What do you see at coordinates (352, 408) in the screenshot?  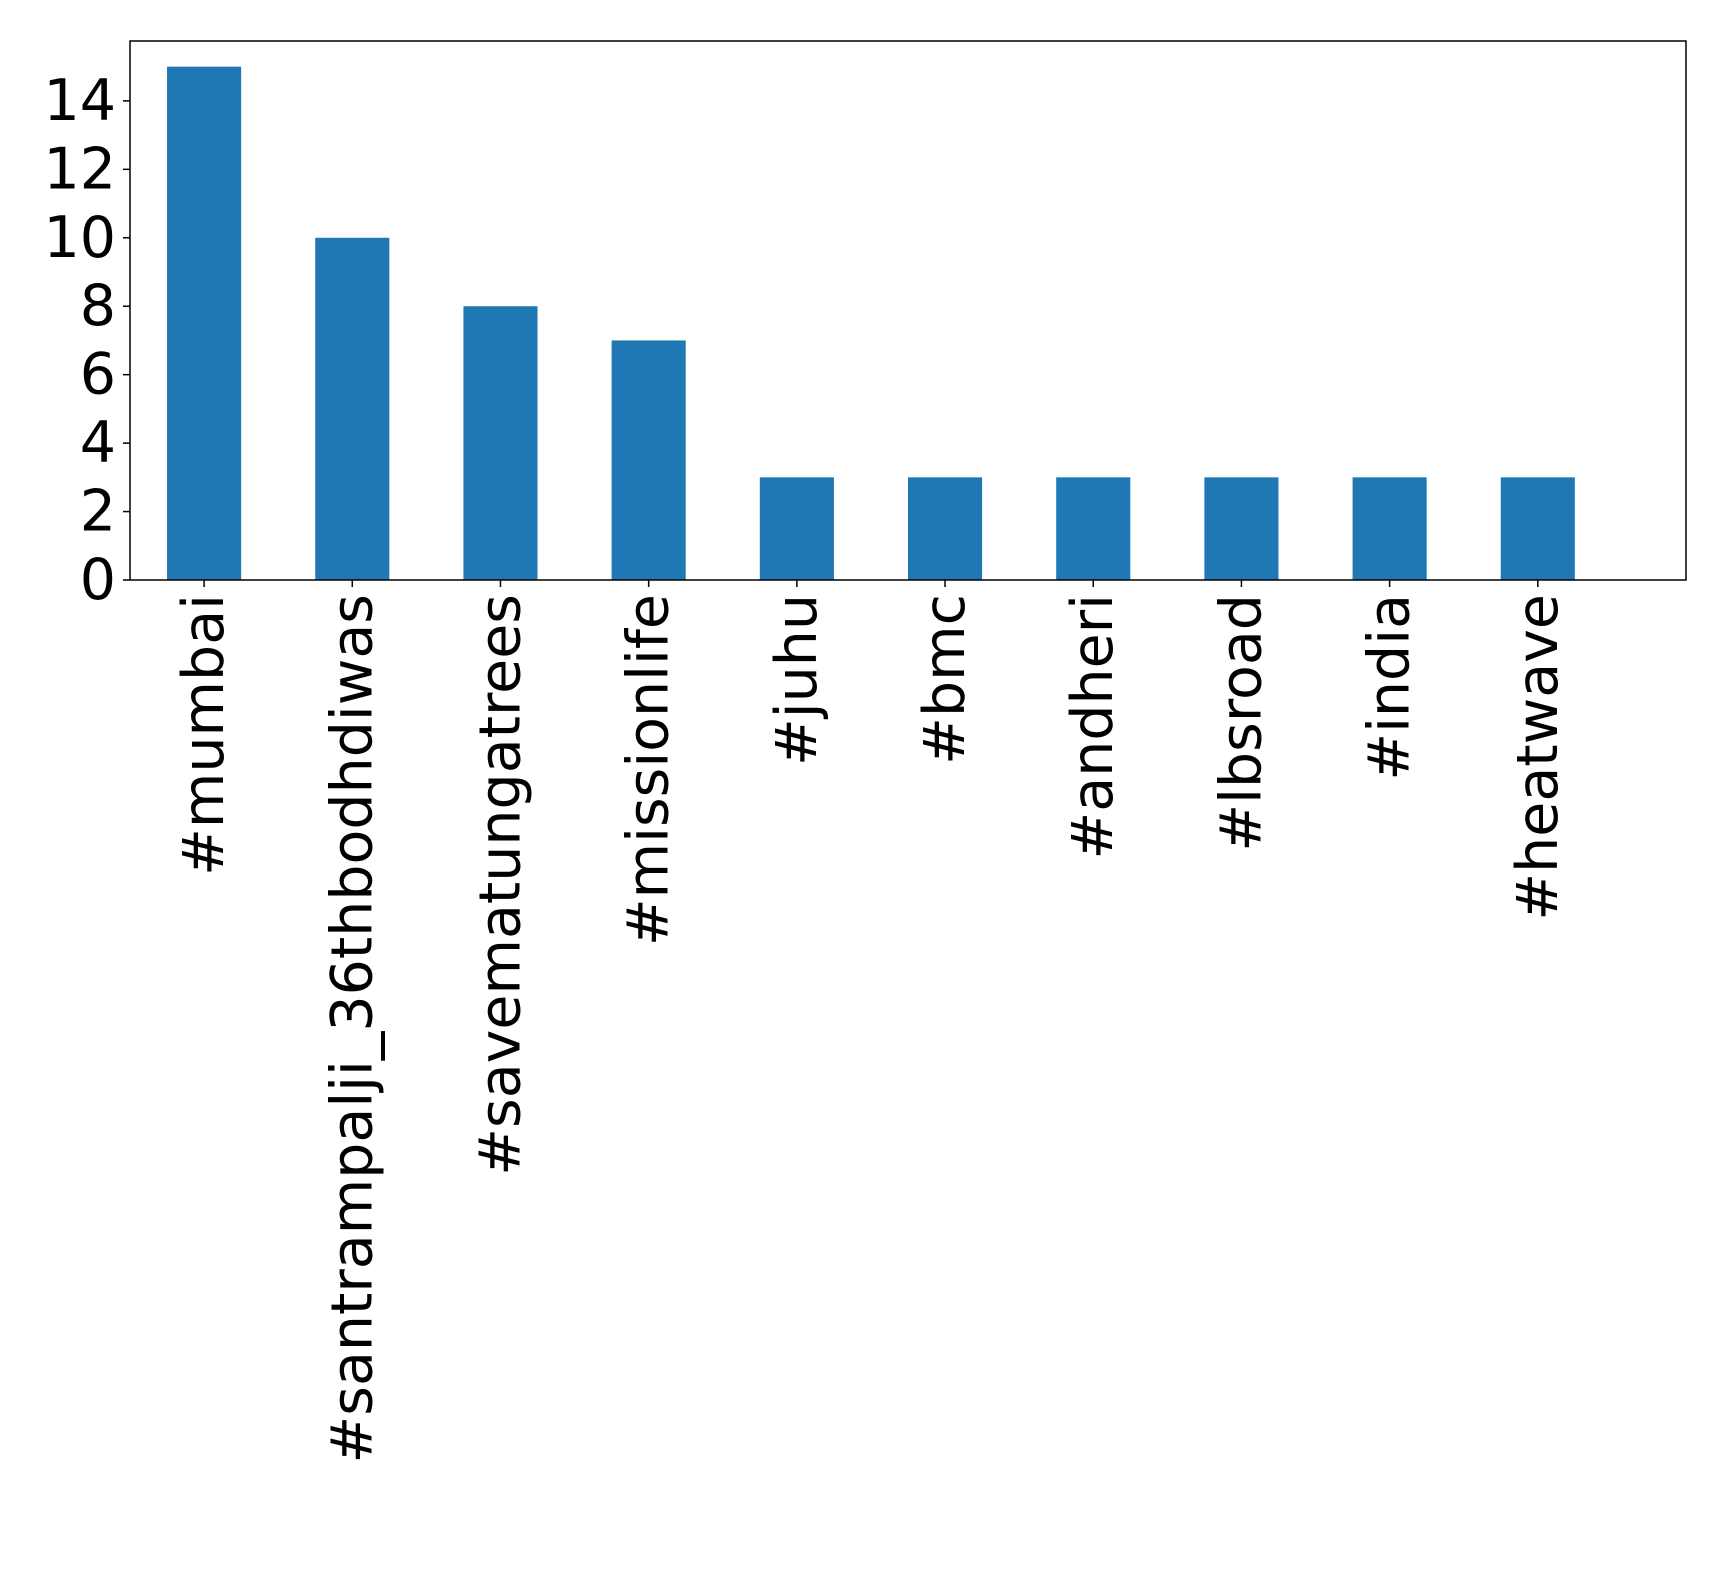 I see `bar-santrampalji-36thbodhdiwas` at bounding box center [352, 408].